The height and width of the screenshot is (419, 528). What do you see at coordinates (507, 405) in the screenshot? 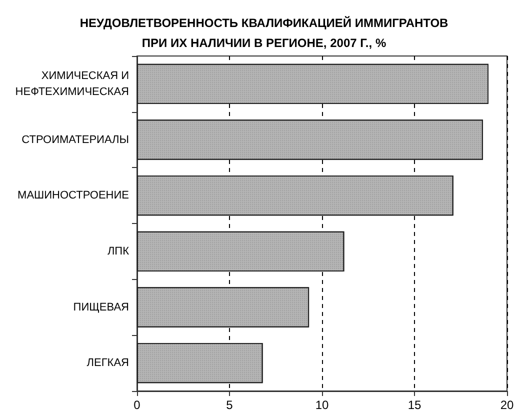
I see `x-tick-label: 20` at bounding box center [507, 405].